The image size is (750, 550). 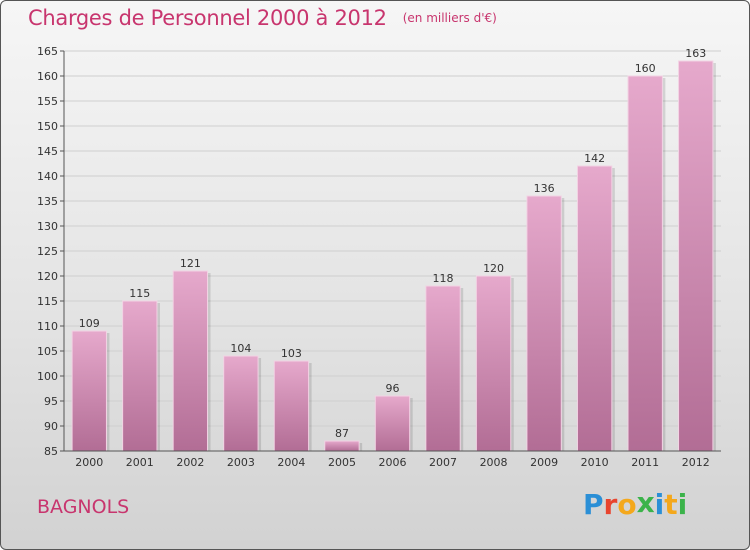 I want to click on y-tick-label: 150, so click(x=47, y=126).